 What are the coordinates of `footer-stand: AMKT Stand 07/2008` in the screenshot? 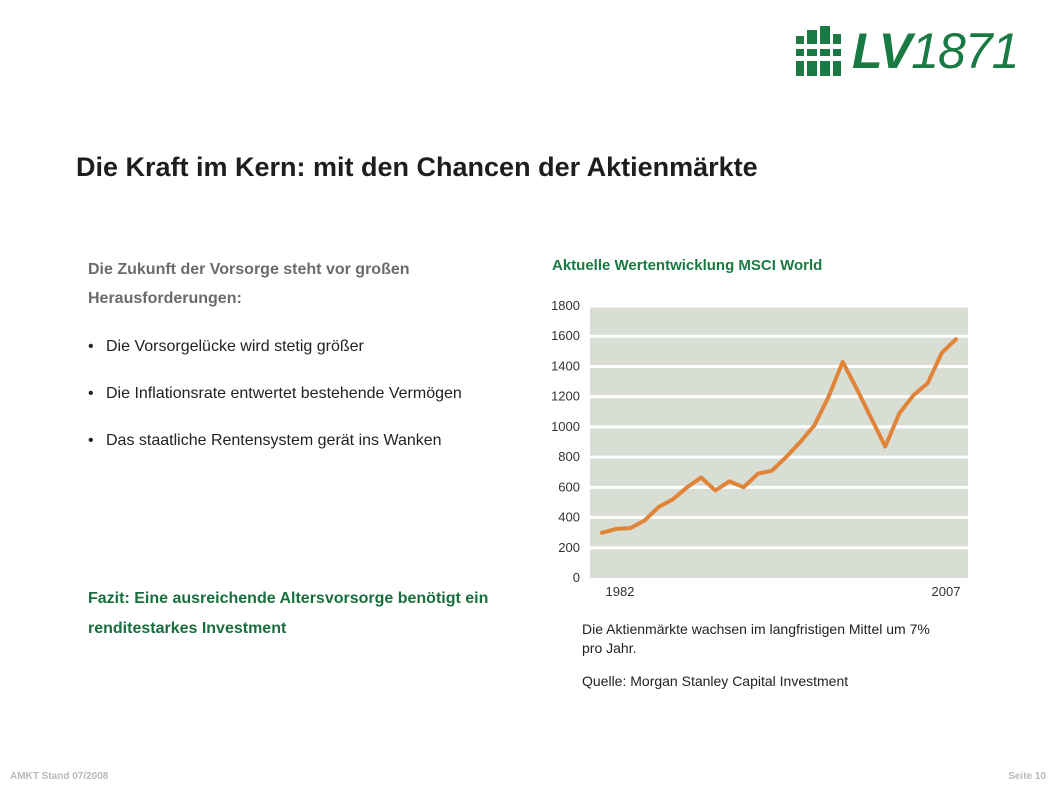 It's located at (59, 776).